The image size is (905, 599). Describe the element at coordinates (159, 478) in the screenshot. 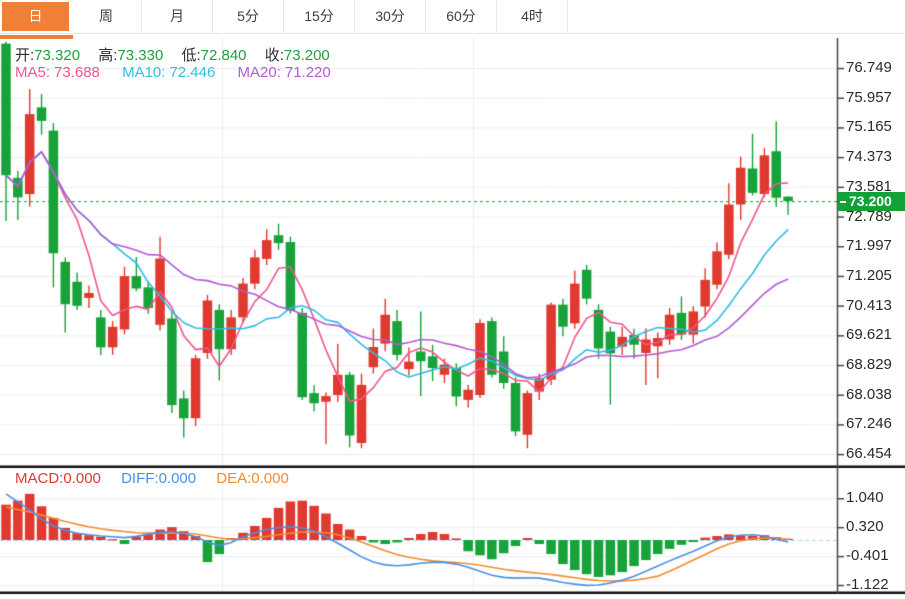

I see `diff-value-readout: DIFF:0.000` at that location.